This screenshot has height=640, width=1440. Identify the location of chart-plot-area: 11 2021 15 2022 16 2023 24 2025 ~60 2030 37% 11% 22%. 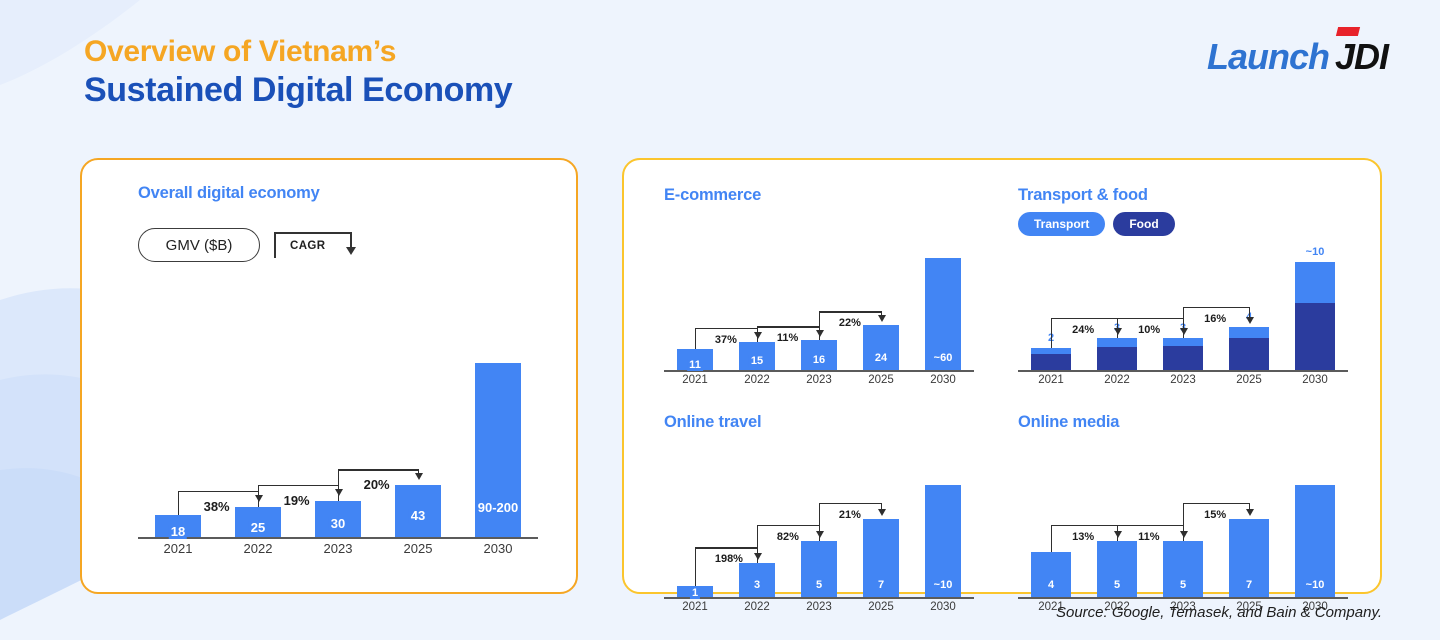
(819, 322).